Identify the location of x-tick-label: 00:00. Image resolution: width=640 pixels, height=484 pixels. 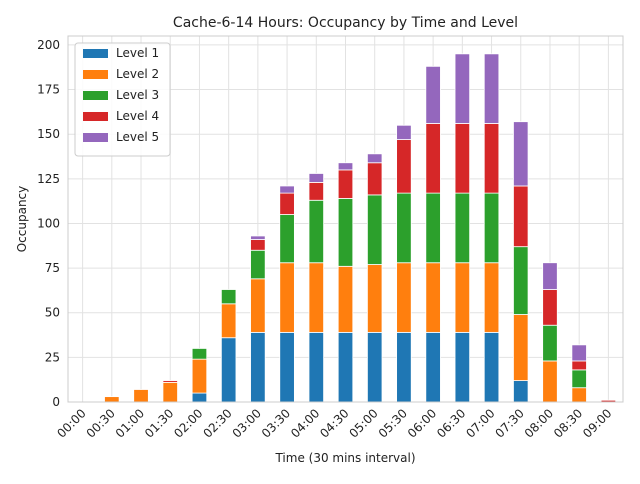
(71, 423).